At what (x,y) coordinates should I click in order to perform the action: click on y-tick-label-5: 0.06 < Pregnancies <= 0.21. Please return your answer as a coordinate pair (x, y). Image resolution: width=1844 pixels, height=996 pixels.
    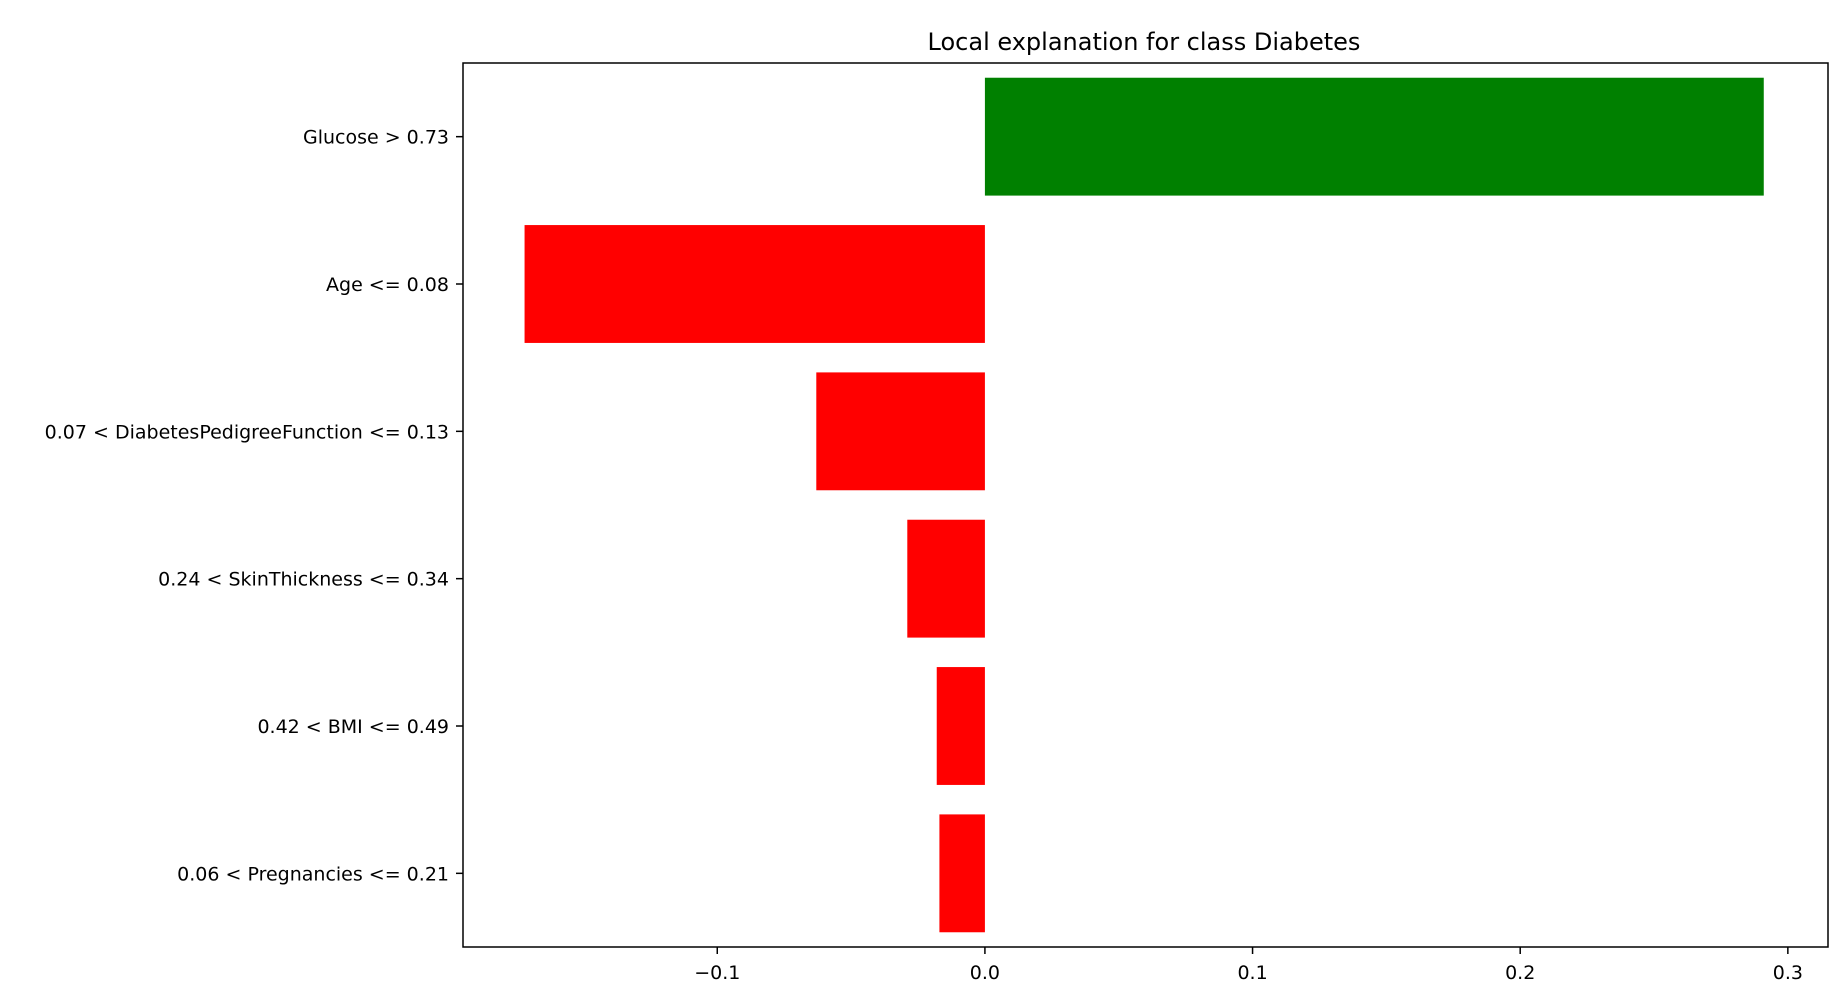
    Looking at the image, I should click on (313, 874).